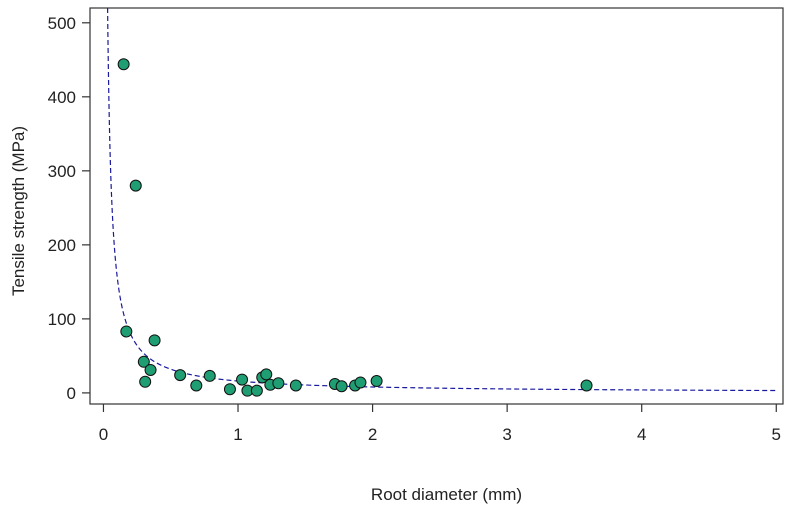  Describe the element at coordinates (641, 434) in the screenshot. I see `x-tick-label: 4` at that location.